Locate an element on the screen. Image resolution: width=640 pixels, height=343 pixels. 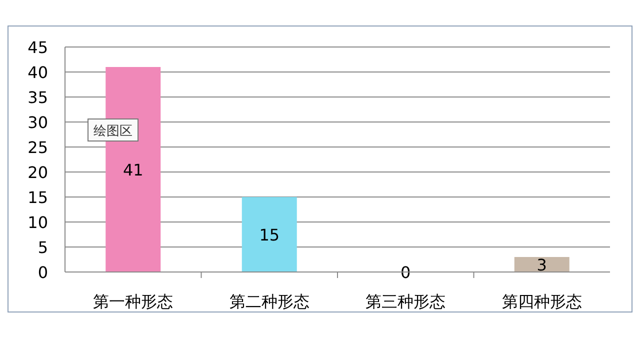
data-label: 41 is located at coordinates (133, 170).